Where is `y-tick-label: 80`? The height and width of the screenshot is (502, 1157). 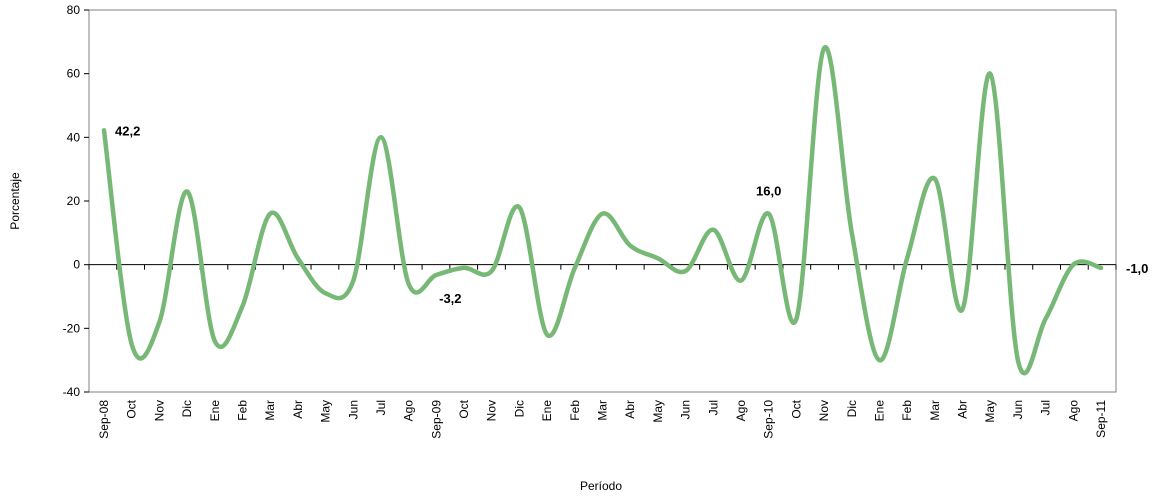
y-tick-label: 80 is located at coordinates (74, 10).